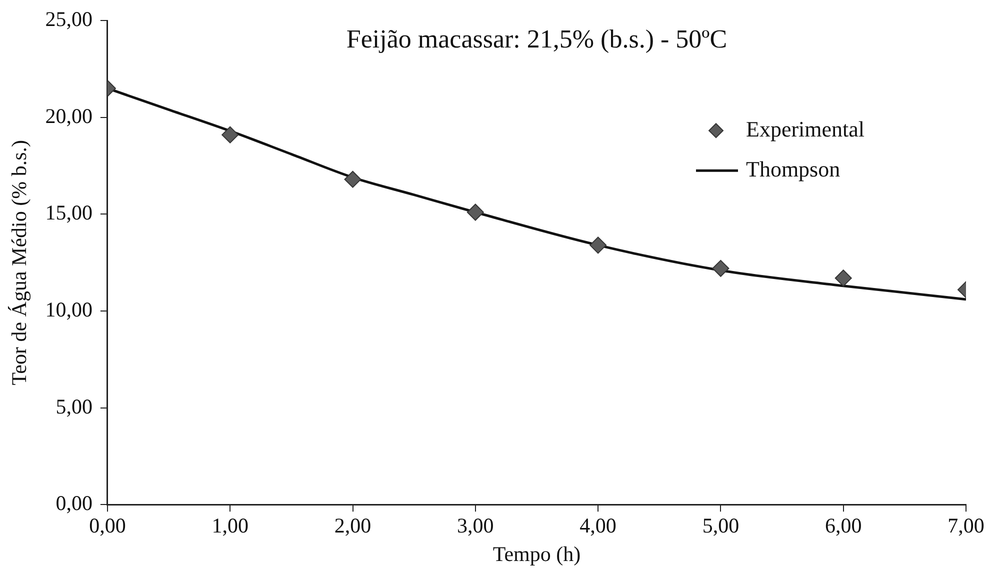 The width and height of the screenshot is (1000, 574). Describe the element at coordinates (68, 212) in the screenshot. I see `y-tick-label: 15,00` at that location.